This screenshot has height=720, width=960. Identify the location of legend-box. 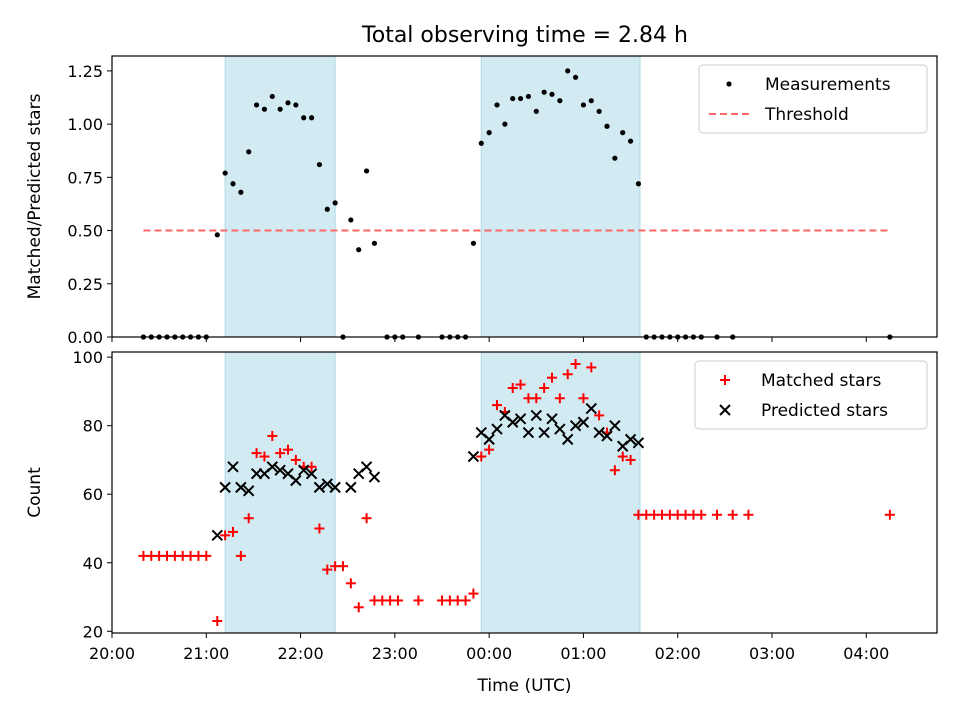
(813, 99).